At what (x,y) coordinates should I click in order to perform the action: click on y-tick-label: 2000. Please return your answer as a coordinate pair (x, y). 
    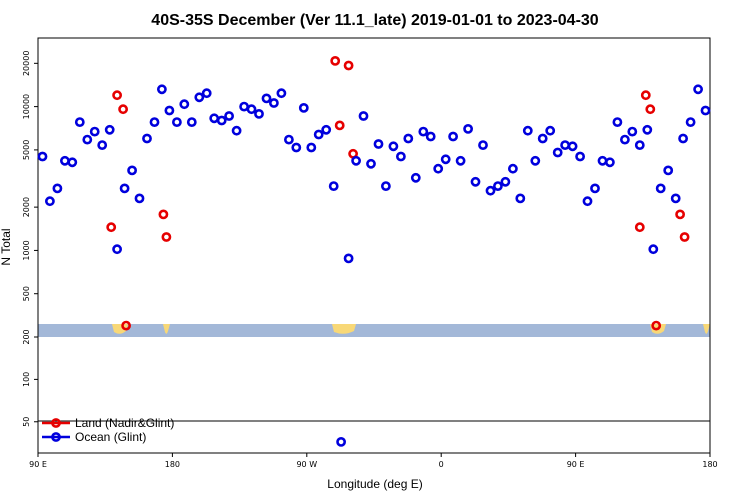
    Looking at the image, I should click on (26, 207).